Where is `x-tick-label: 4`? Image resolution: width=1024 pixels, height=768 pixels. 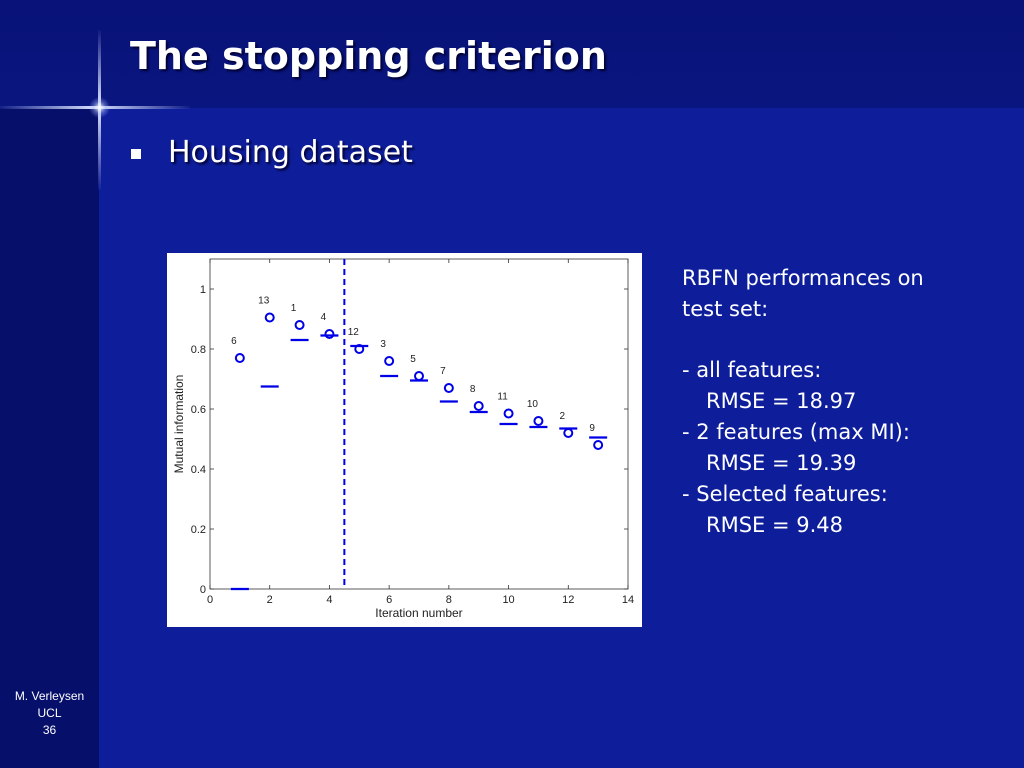 x-tick-label: 4 is located at coordinates (329, 600).